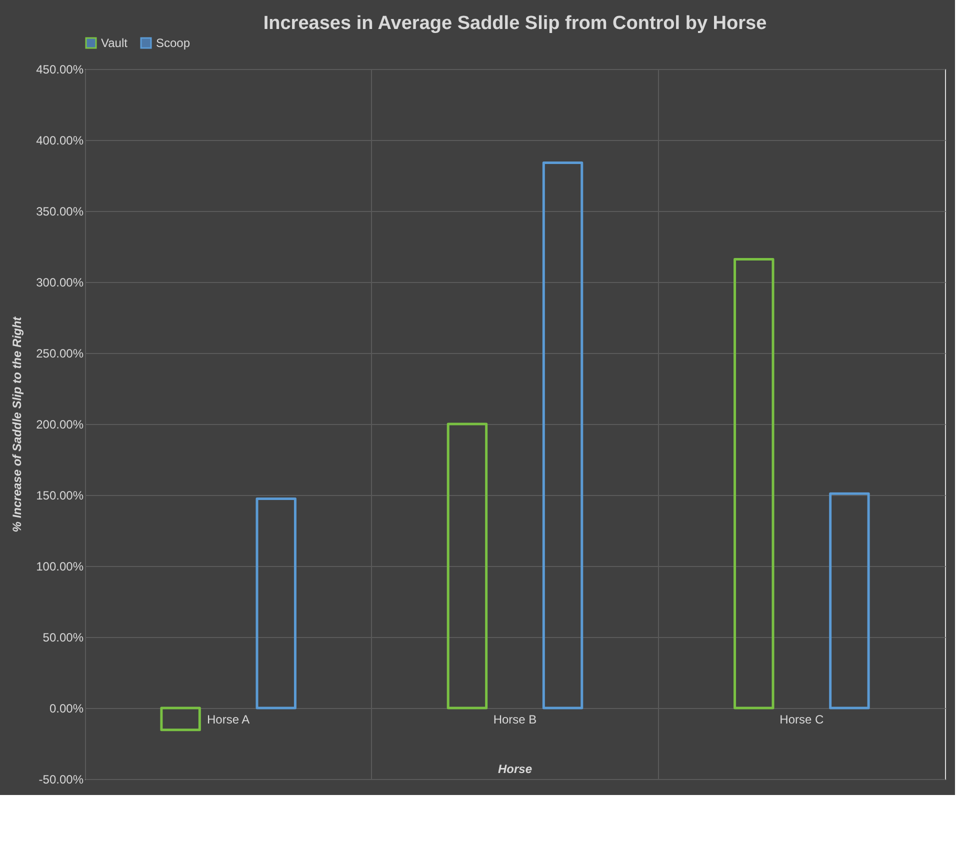 This screenshot has height=848, width=977. I want to click on x-tick-label: Horse A, so click(228, 719).